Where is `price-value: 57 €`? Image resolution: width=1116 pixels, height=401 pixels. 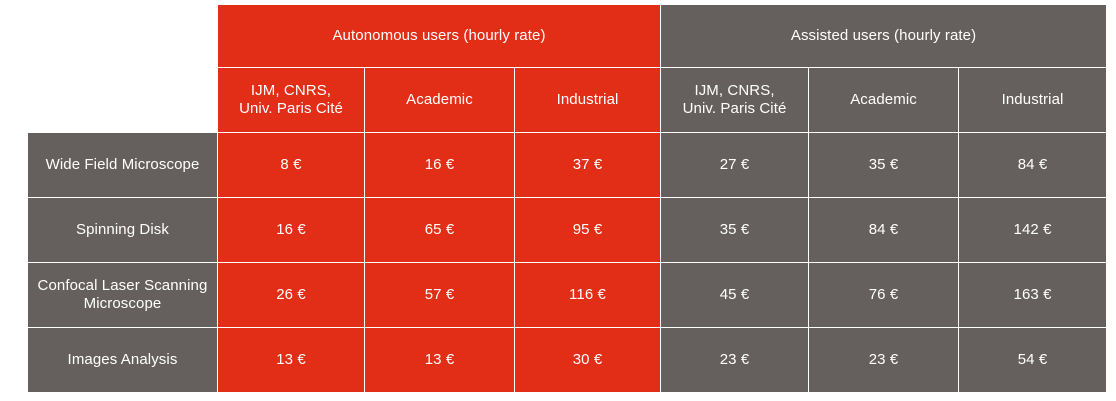
price-value: 57 € is located at coordinates (439, 294).